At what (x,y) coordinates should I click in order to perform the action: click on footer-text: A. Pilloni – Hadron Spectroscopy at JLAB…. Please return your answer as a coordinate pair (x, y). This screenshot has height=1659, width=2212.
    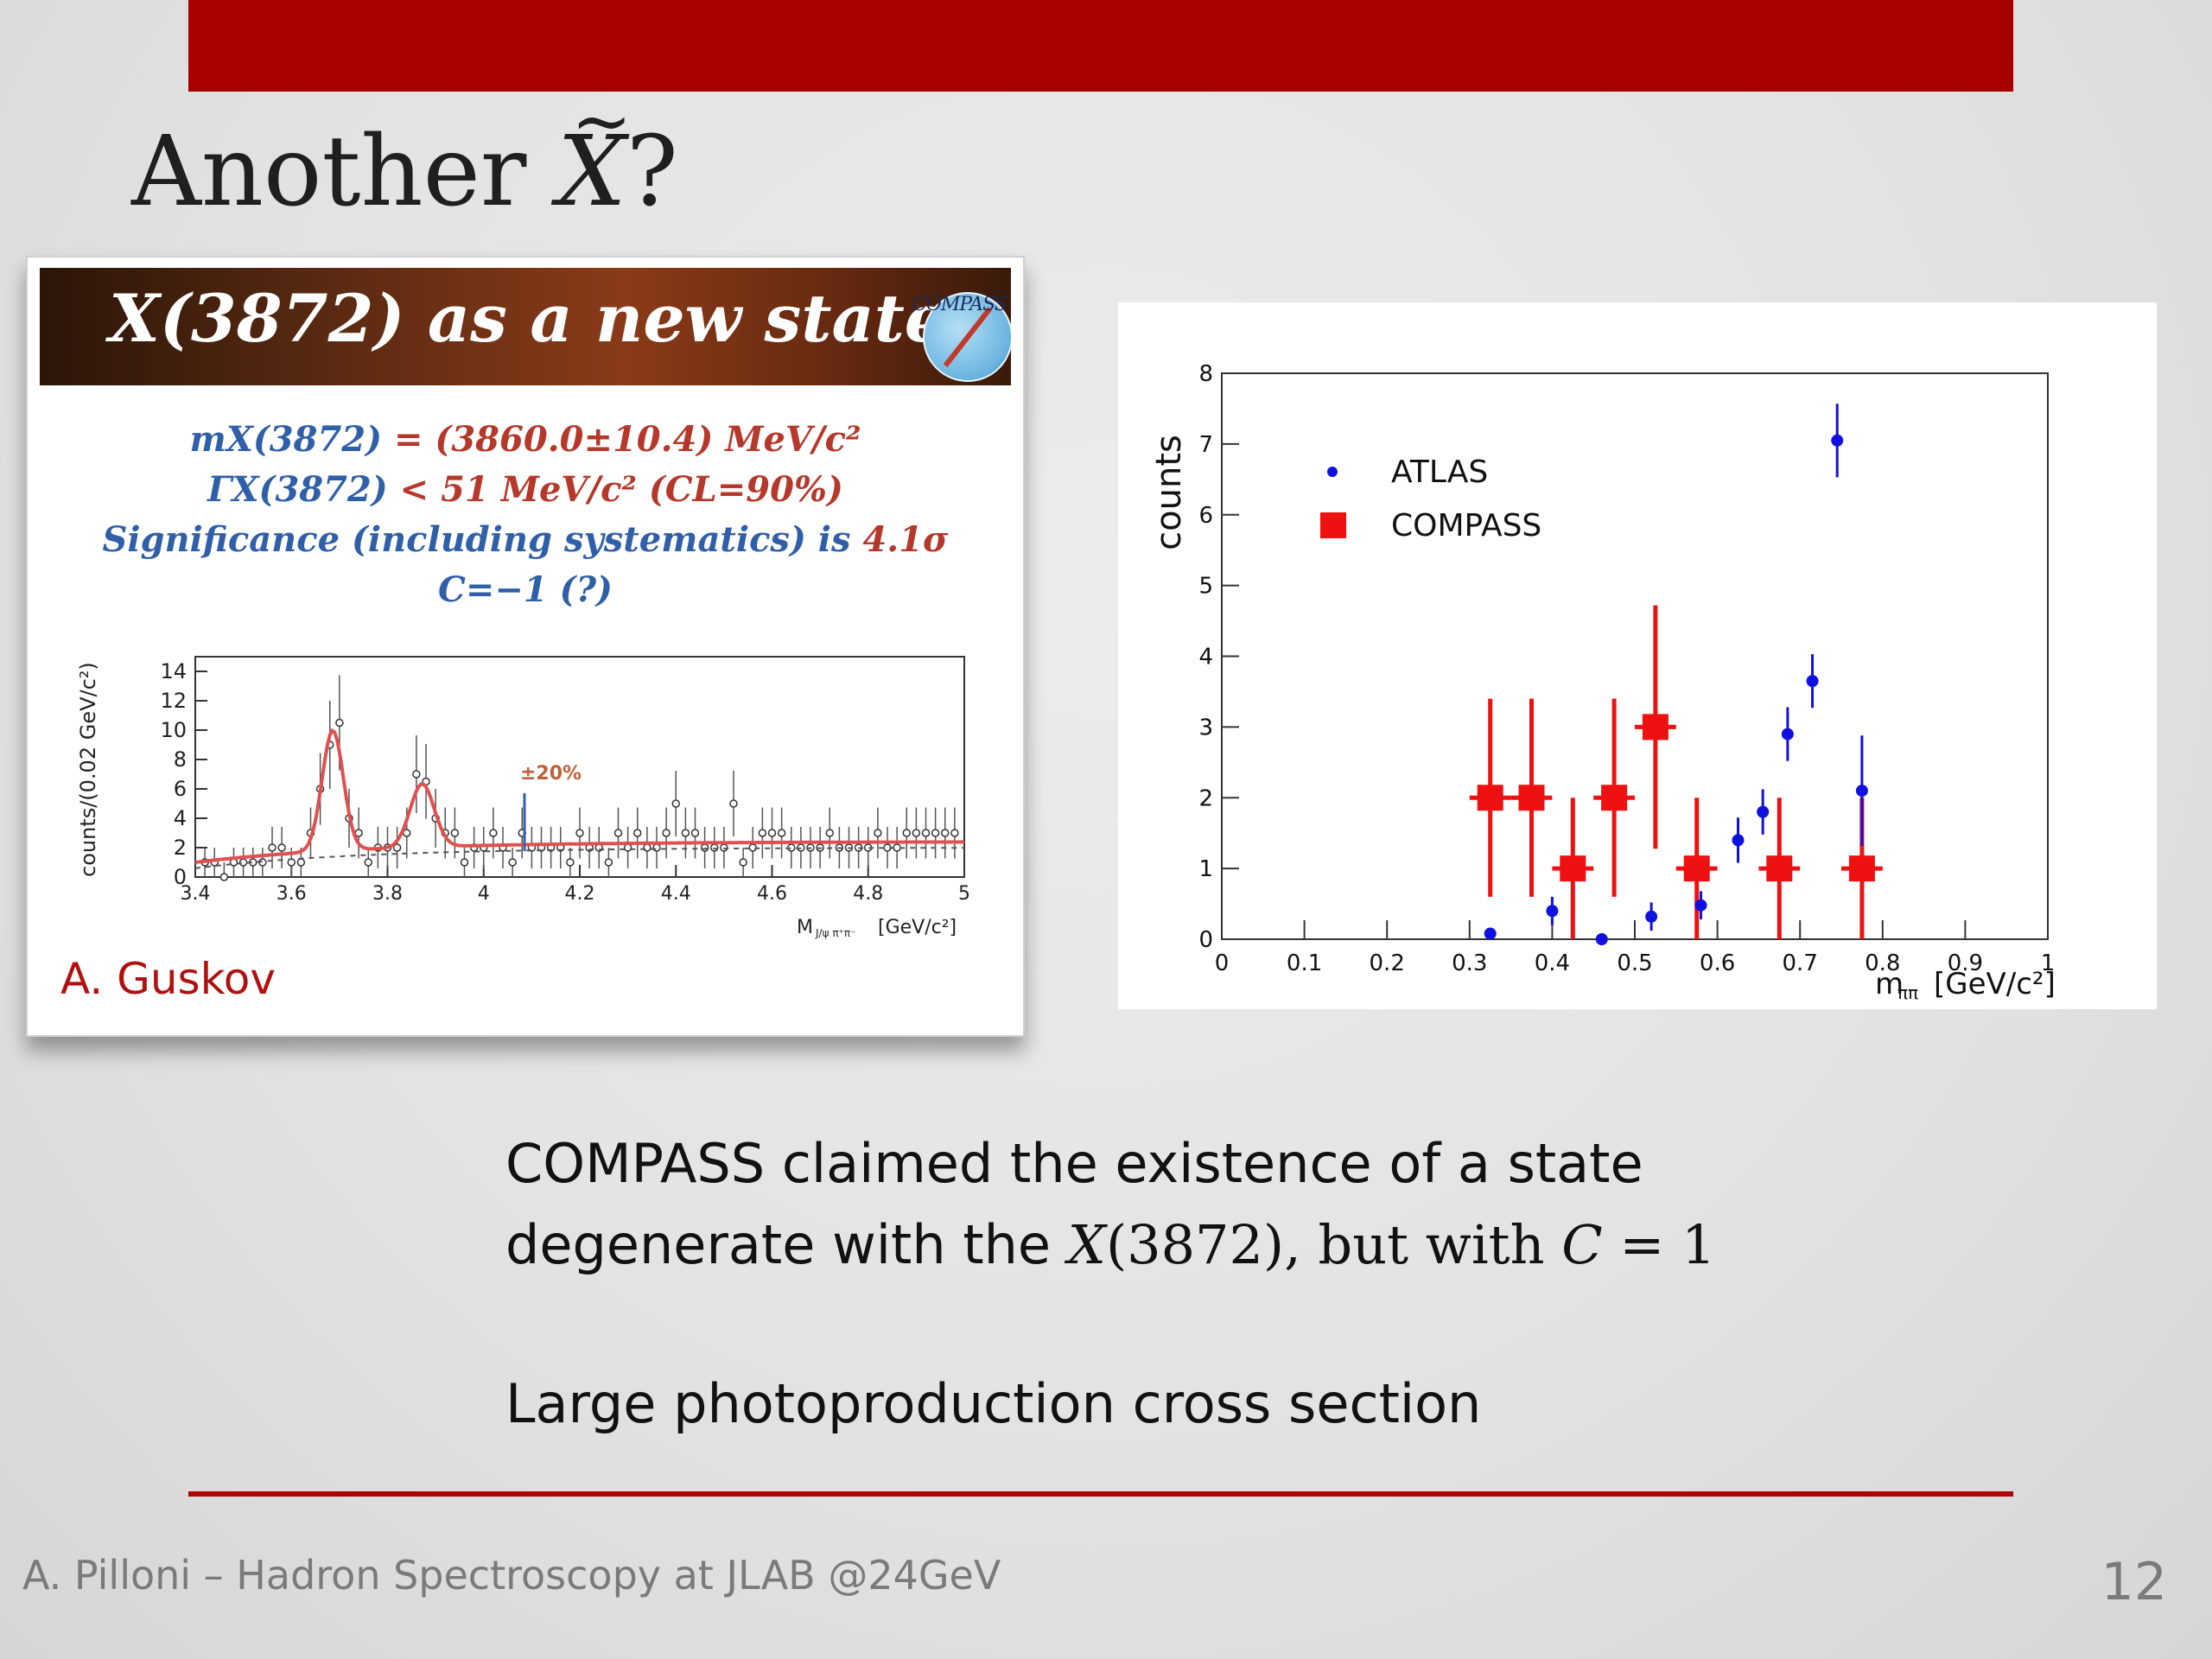
    Looking at the image, I should click on (511, 1575).